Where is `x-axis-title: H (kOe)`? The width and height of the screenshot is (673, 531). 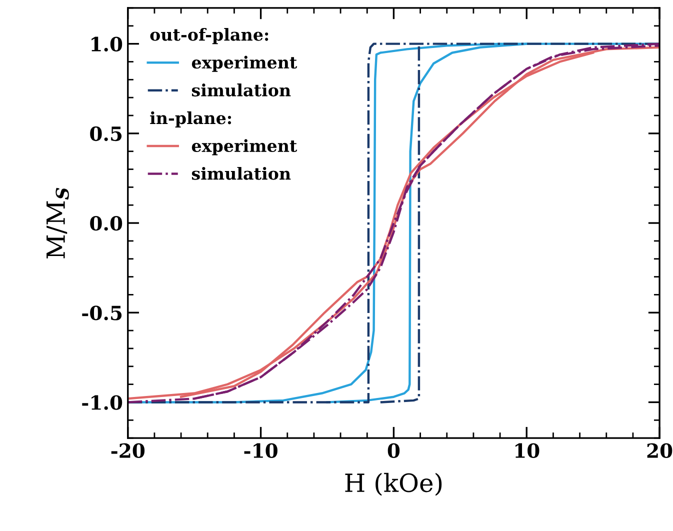 x-axis-title: H (kOe) is located at coordinates (393, 484).